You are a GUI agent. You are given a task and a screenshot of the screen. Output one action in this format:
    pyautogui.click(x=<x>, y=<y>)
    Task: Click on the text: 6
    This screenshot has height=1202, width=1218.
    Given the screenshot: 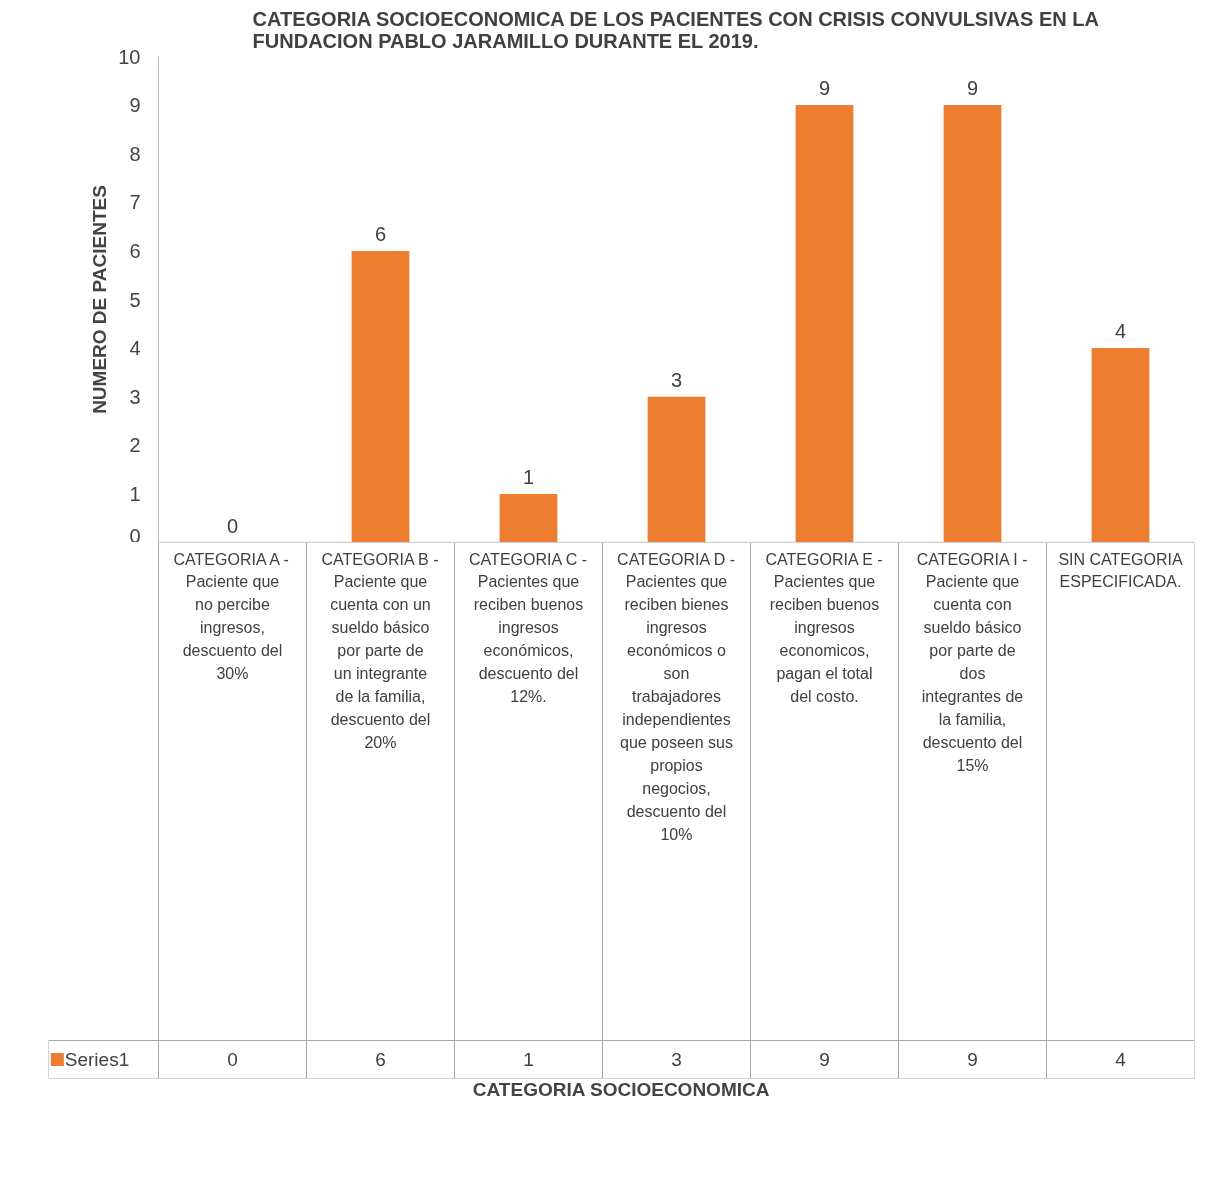 What is the action you would take?
    pyautogui.click(x=380, y=233)
    